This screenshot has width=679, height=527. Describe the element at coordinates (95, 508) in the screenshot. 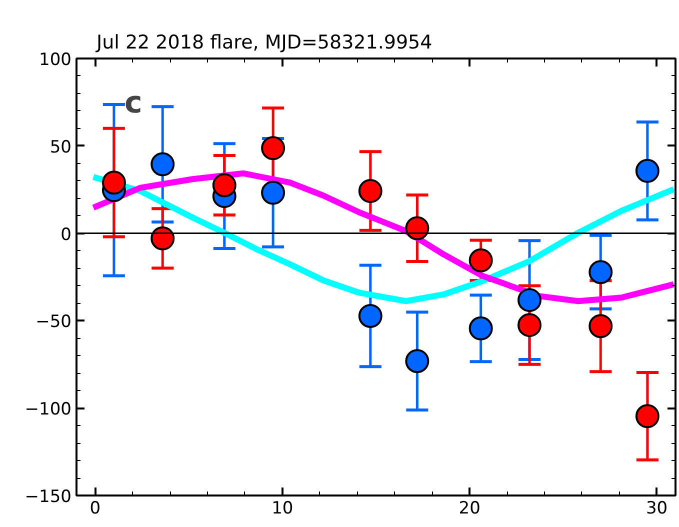

I see `x-tick-label: 0` at that location.